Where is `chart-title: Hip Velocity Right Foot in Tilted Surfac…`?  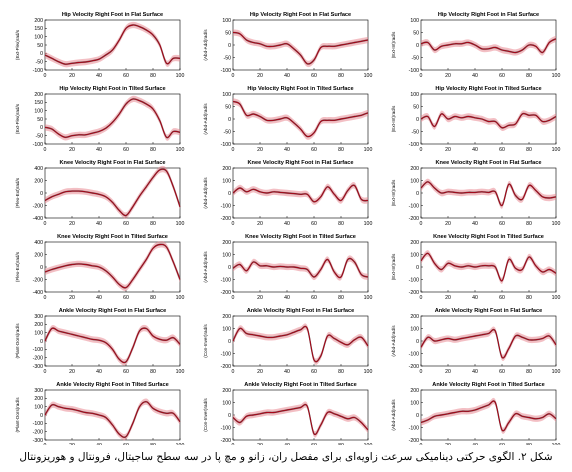
chart-title: Hip Velocity Right Foot in Tilted Surfac… is located at coordinates (300, 89).